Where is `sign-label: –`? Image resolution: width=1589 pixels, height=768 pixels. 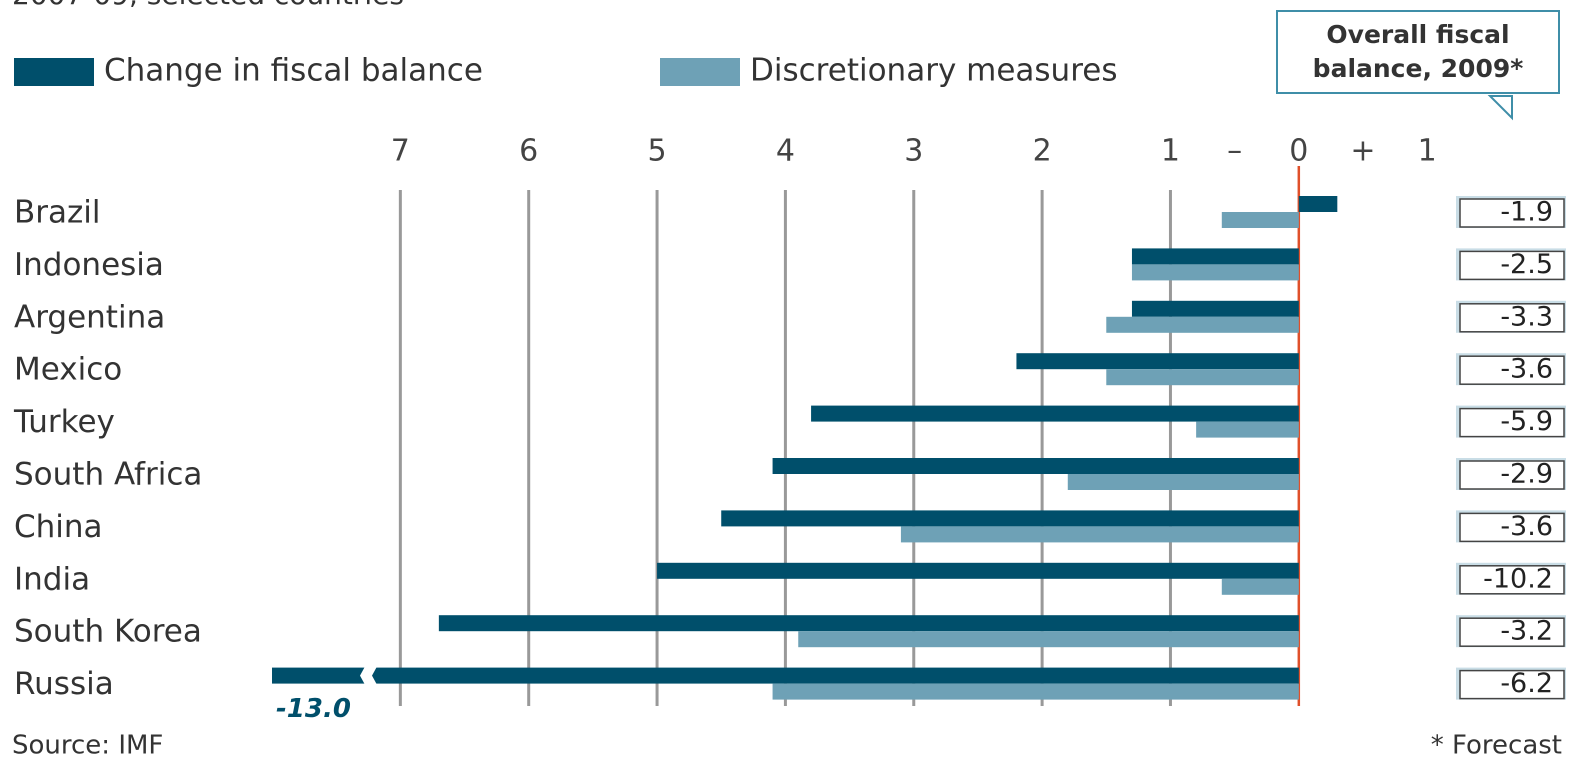
sign-label: – is located at coordinates (1234, 151).